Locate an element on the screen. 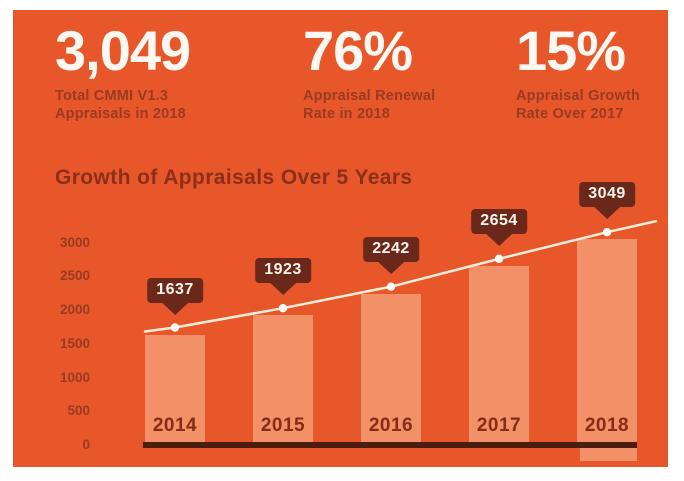 This screenshot has width=684, height=481. data-callout-2016: 2242 is located at coordinates (391, 255).